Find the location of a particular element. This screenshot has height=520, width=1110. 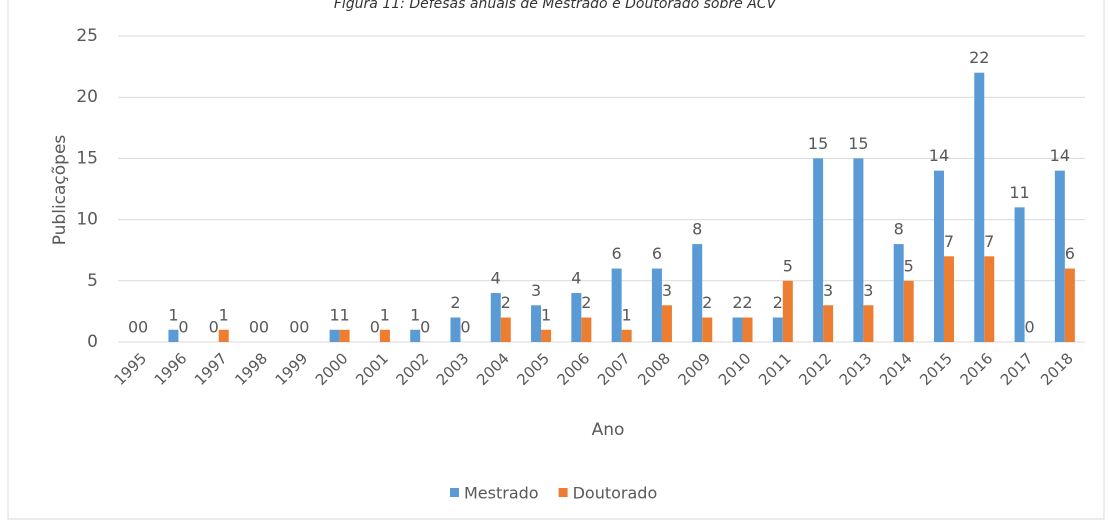

data-label: 22 is located at coordinates (979, 57).